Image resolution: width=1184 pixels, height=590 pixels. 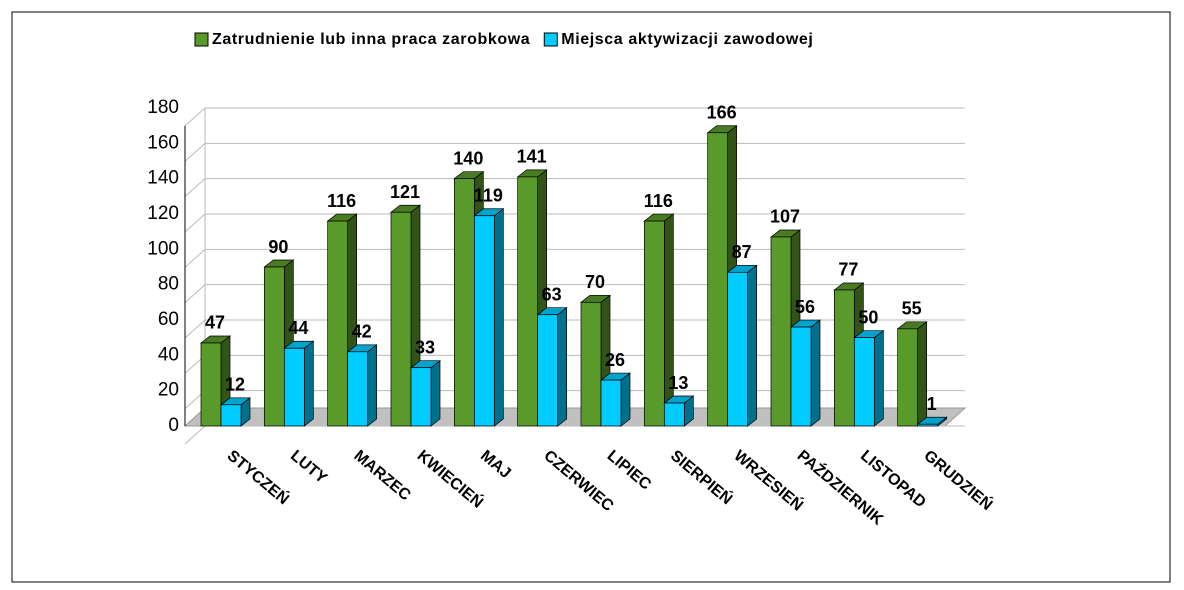 I want to click on data-label: 50, so click(x=868, y=317).